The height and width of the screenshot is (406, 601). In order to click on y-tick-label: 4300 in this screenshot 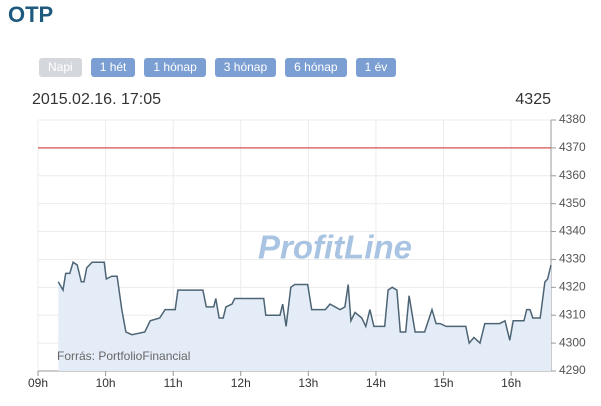, I will do `click(572, 342)`.